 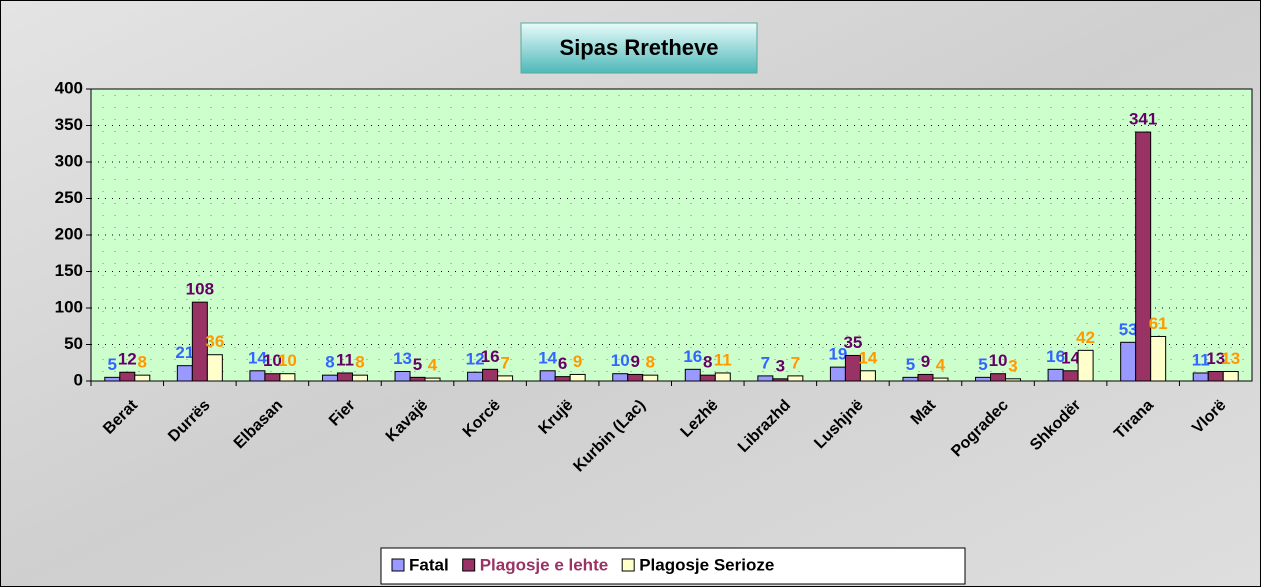 I want to click on chart-title: Sipas Rretheve, so click(x=639, y=47).